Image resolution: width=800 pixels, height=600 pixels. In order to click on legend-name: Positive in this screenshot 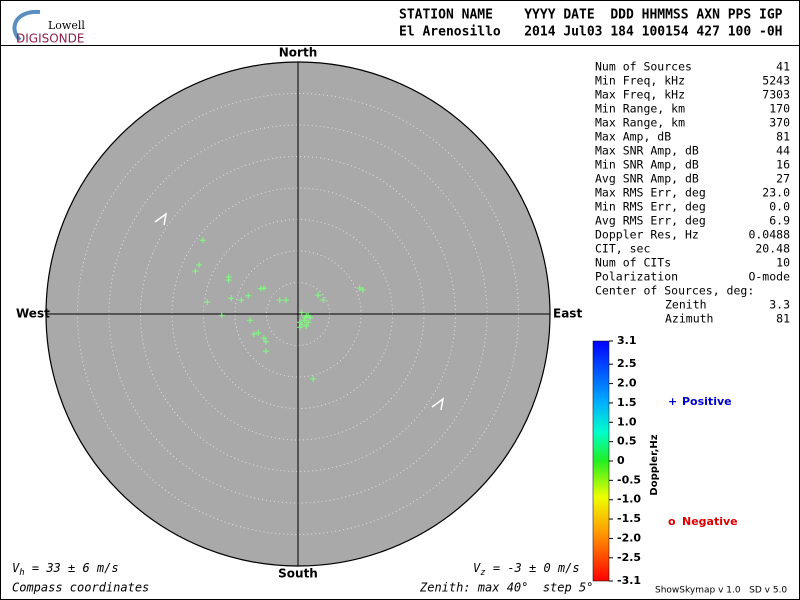, I will do `click(707, 401)`.